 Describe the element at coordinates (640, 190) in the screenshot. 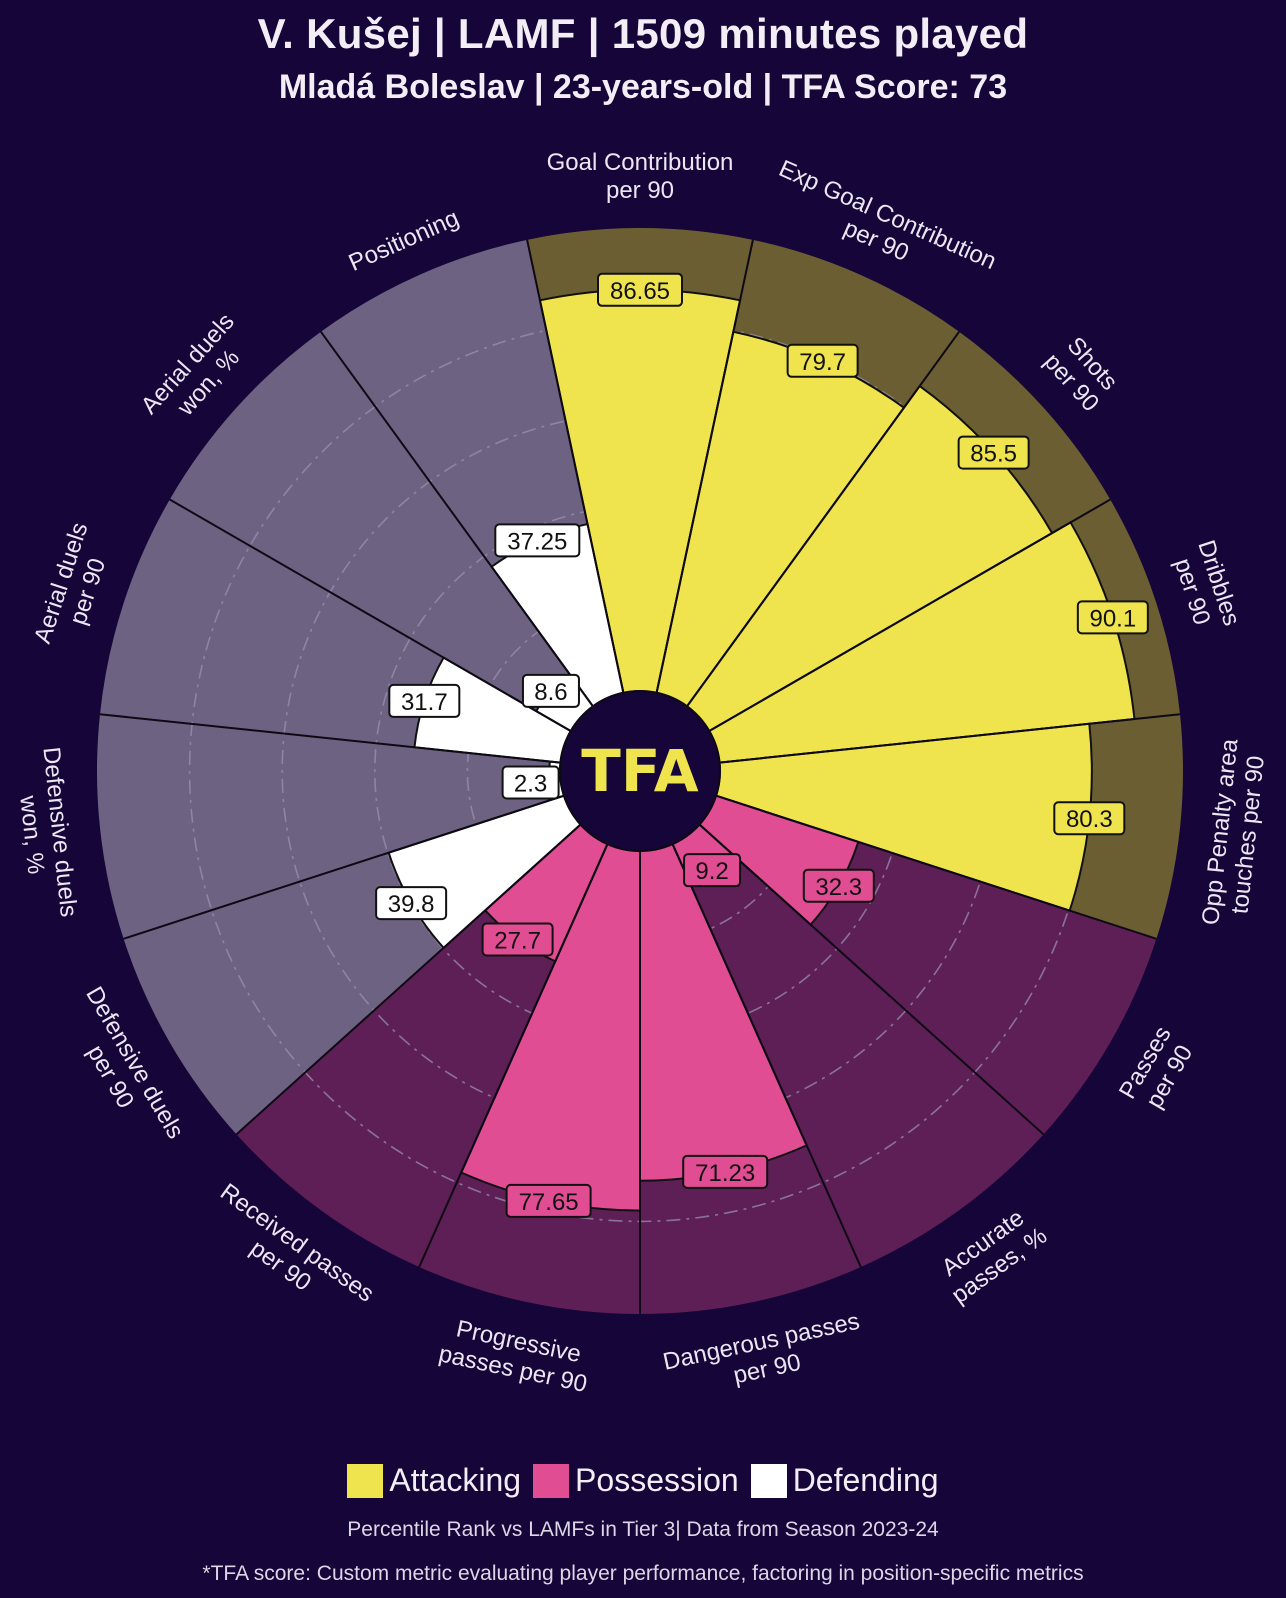

I see `category-label-line: per 90` at that location.